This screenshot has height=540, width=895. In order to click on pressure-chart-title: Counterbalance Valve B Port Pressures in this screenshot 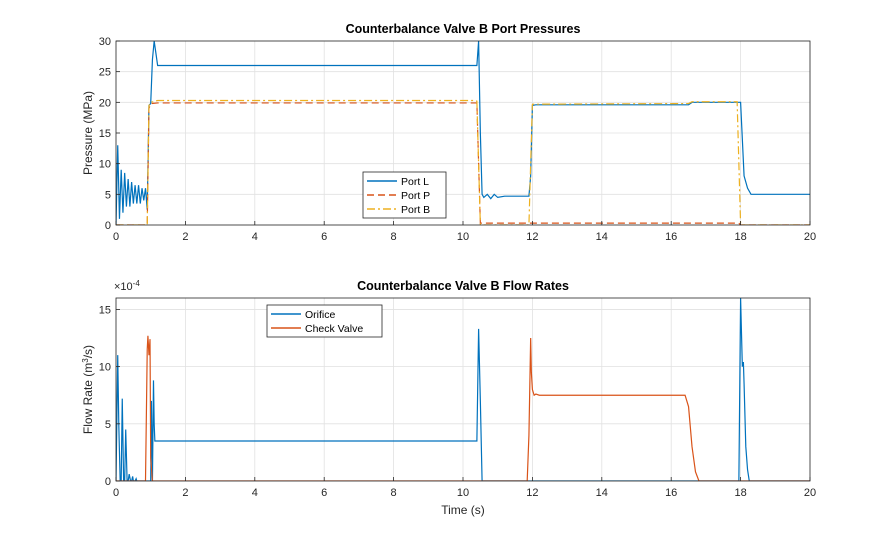, I will do `click(463, 29)`.